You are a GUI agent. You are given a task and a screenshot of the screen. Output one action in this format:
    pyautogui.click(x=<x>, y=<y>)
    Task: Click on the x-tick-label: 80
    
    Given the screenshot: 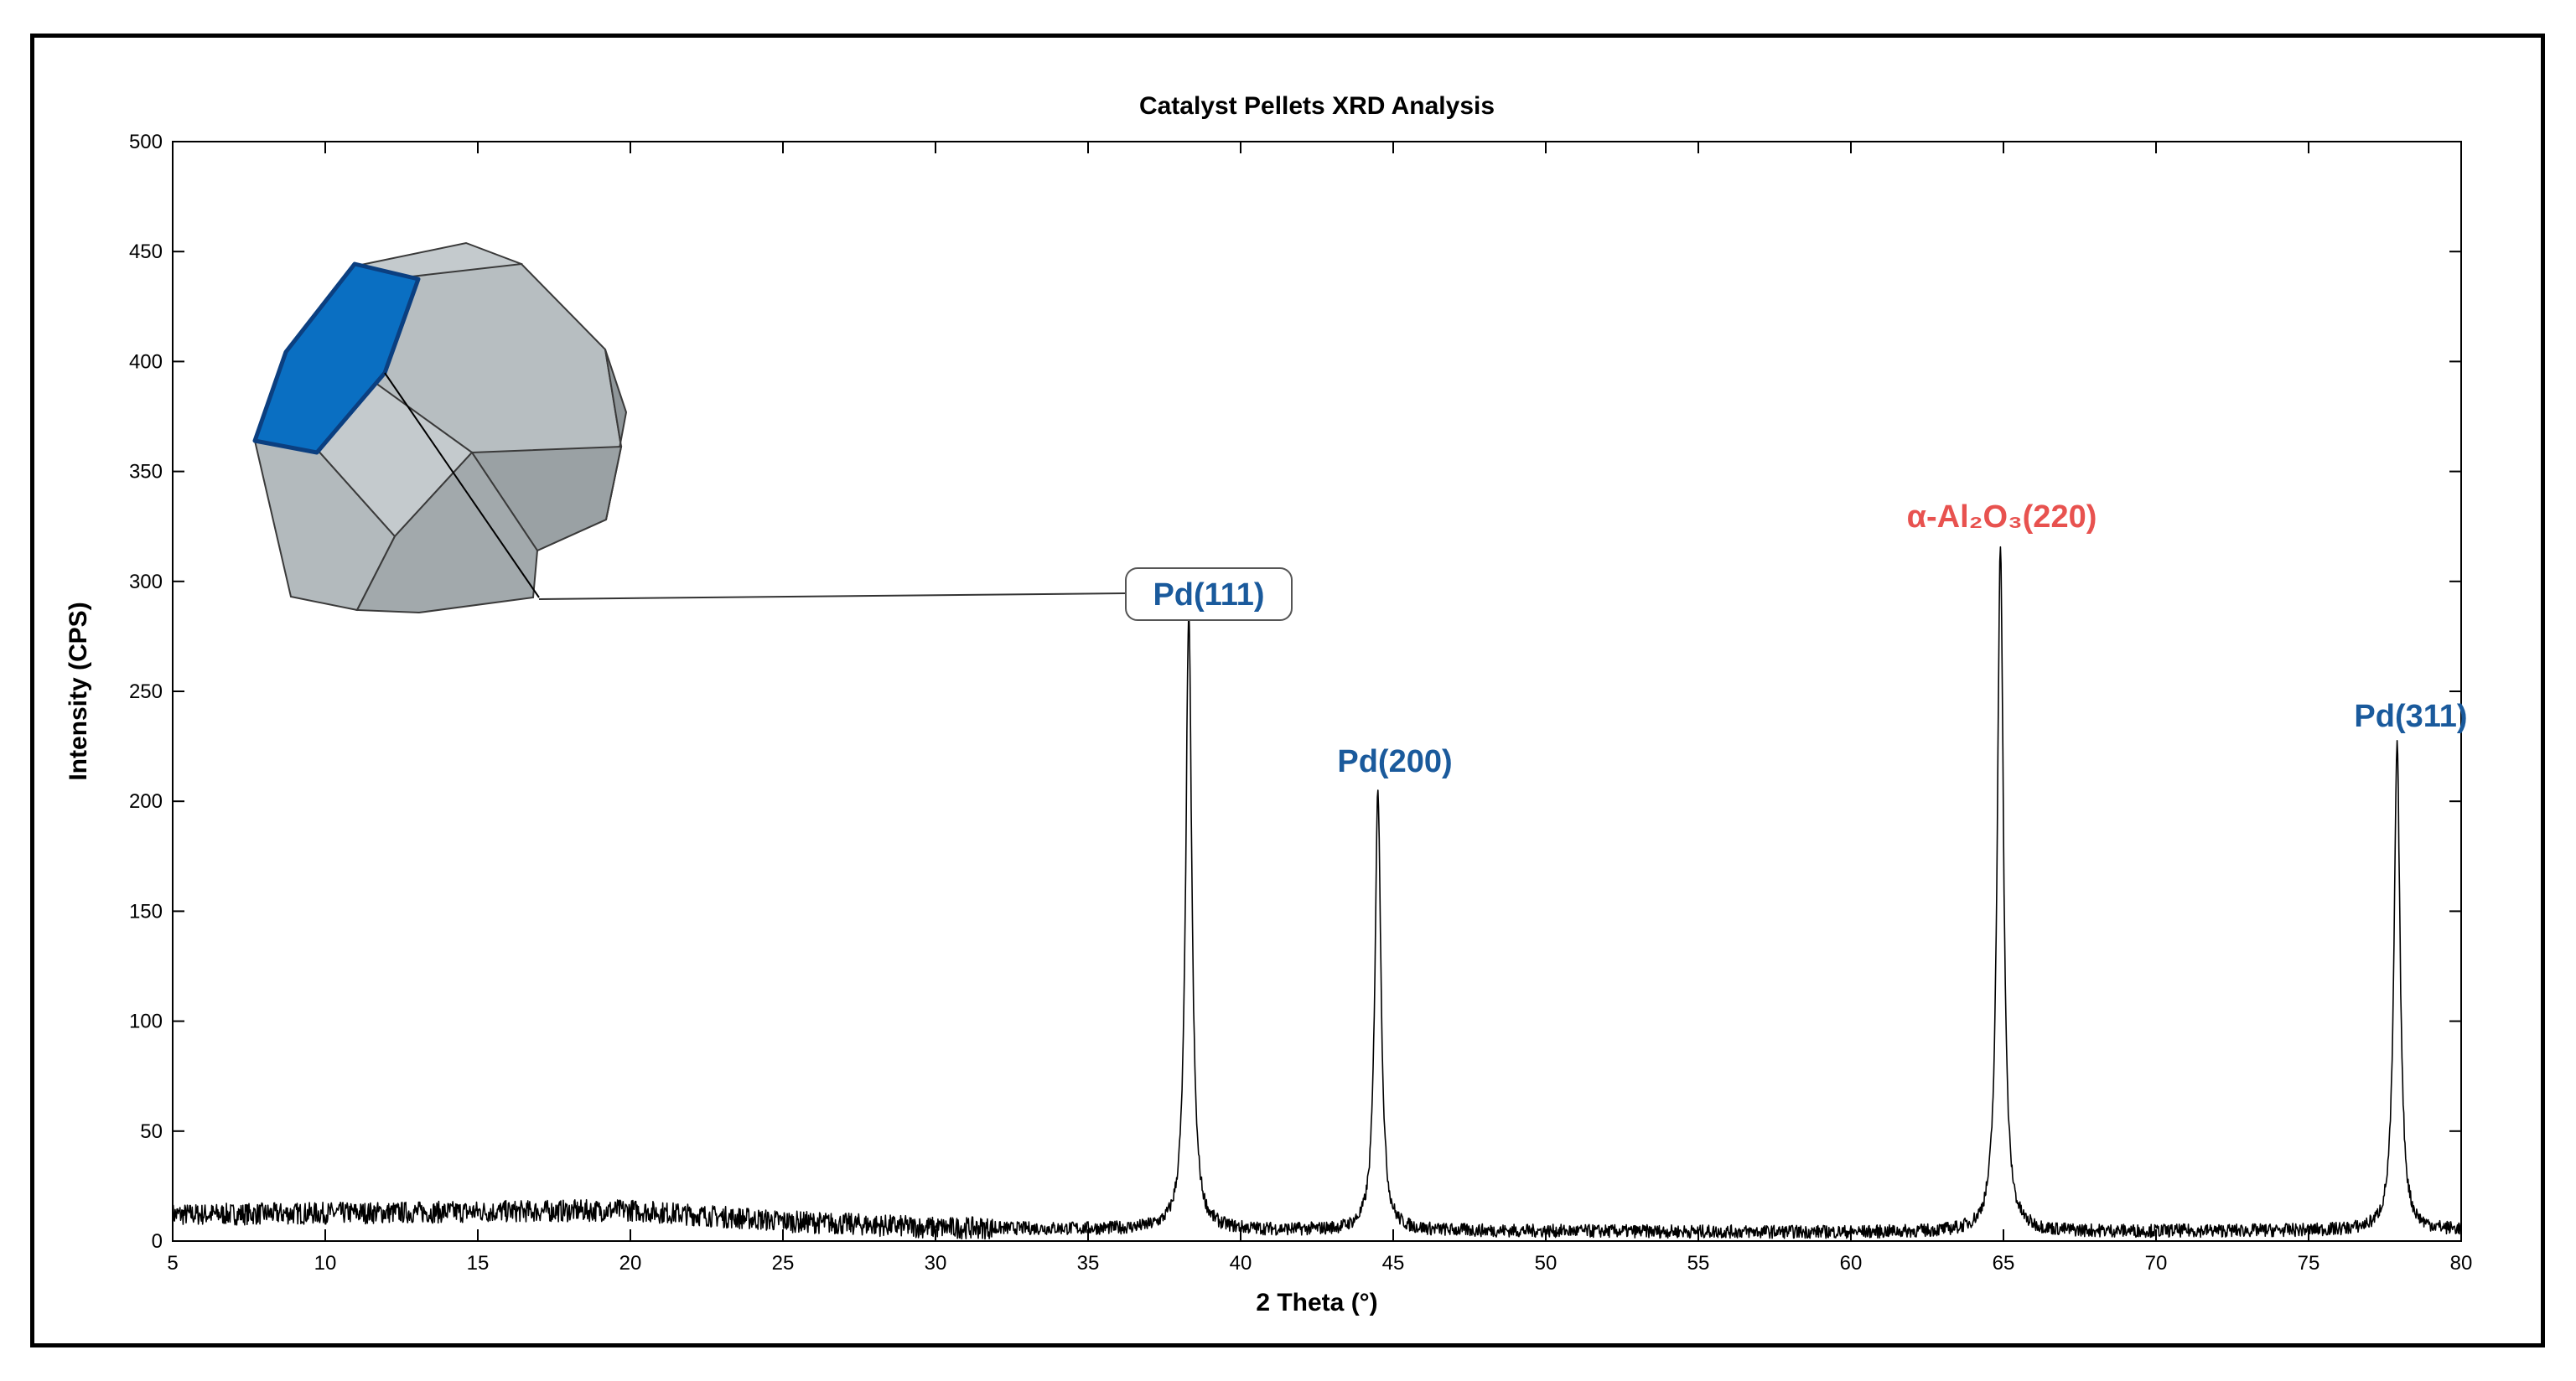 What is the action you would take?
    pyautogui.click(x=2461, y=1263)
    